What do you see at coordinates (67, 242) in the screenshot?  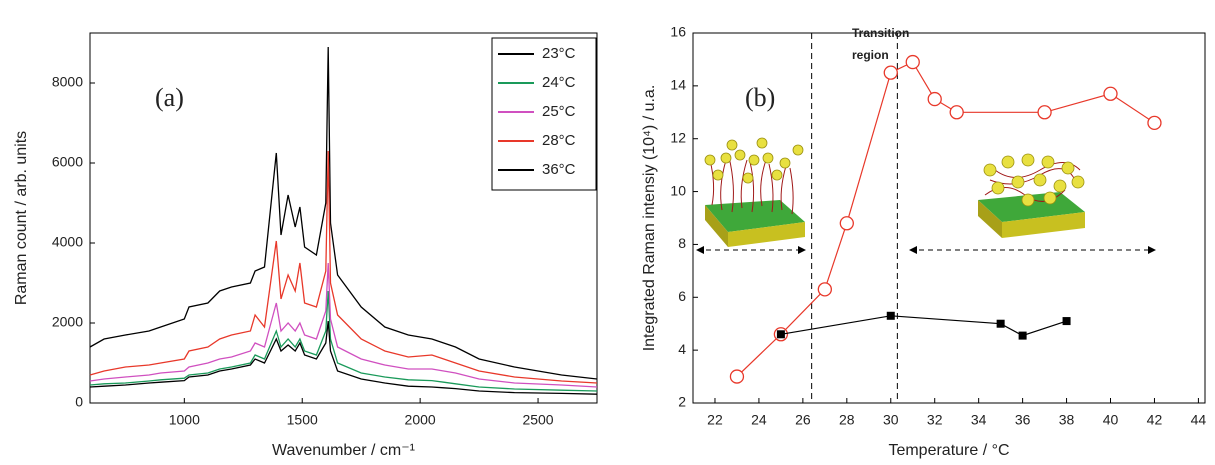 I see `y-tick-label: 4000` at bounding box center [67, 242].